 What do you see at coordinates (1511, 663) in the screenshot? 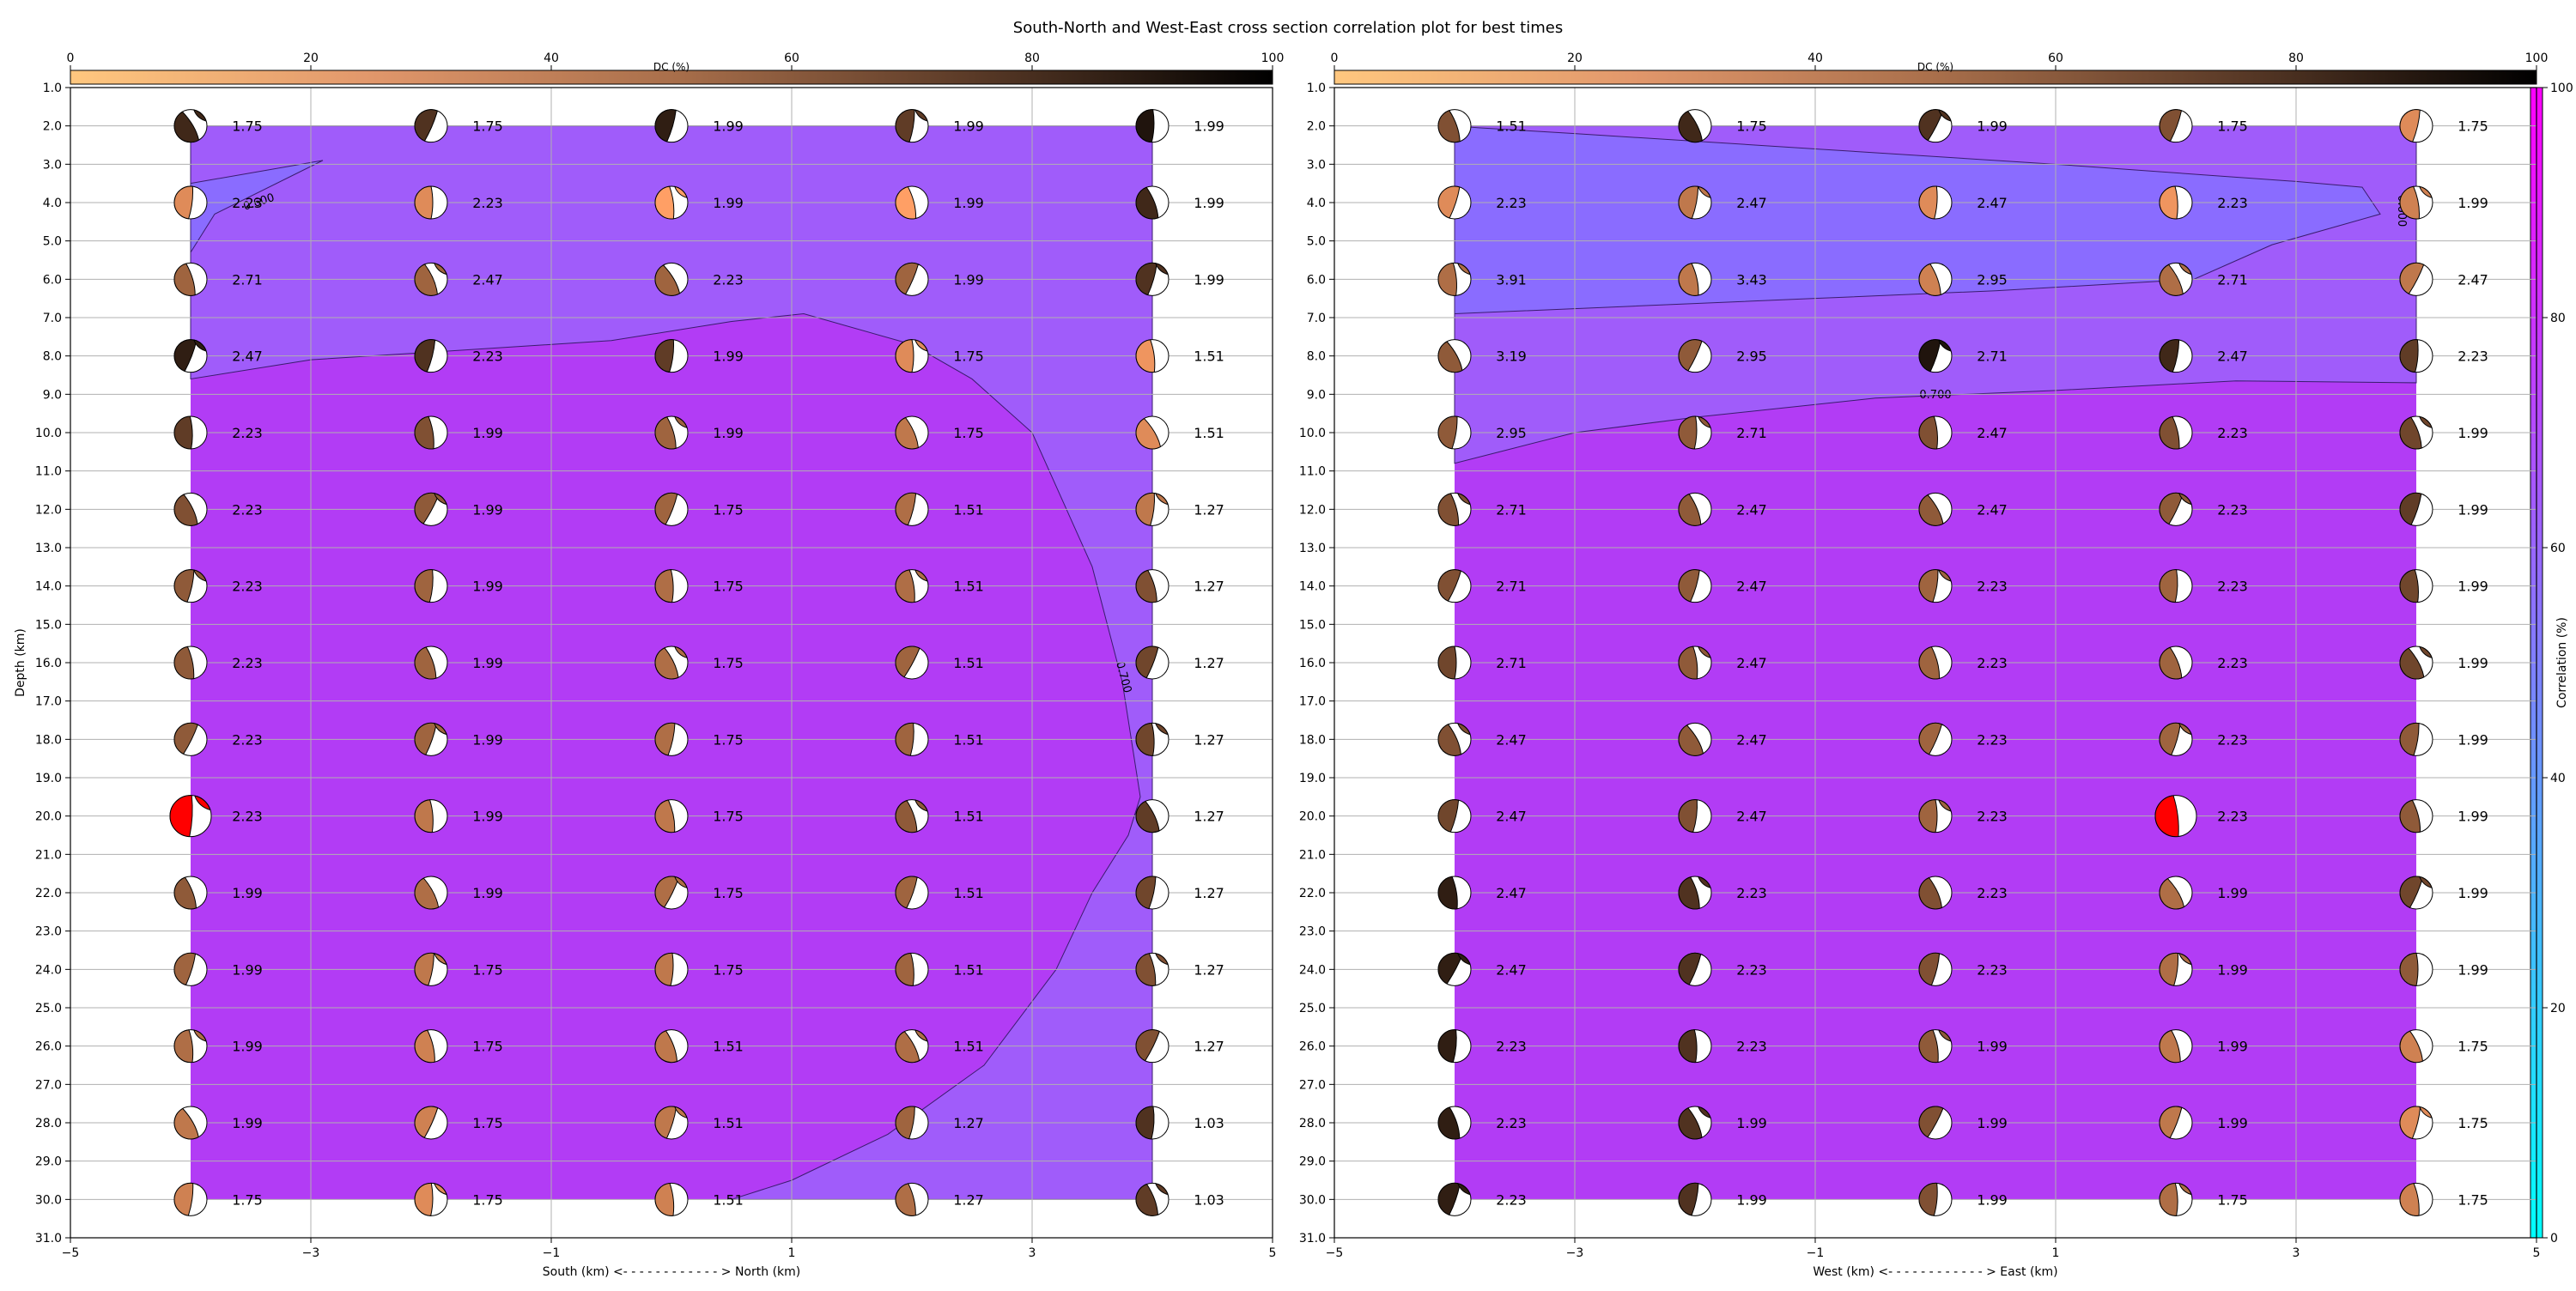
I see `time-label: 2.71` at bounding box center [1511, 663].